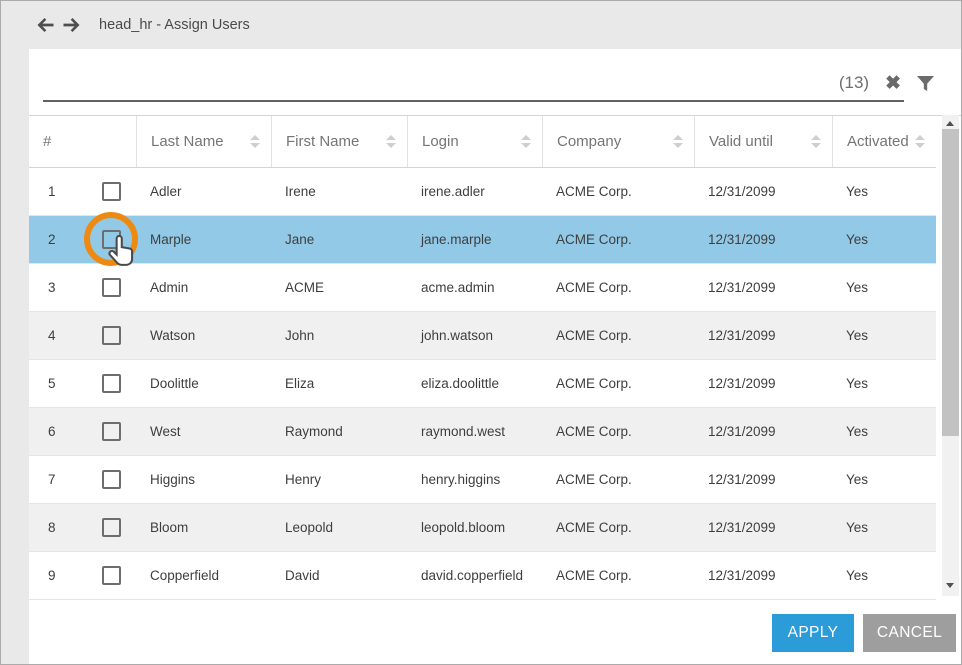 This screenshot has height=665, width=962. Describe the element at coordinates (893, 83) in the screenshot. I see `clear-filter-icon: ✖` at that location.